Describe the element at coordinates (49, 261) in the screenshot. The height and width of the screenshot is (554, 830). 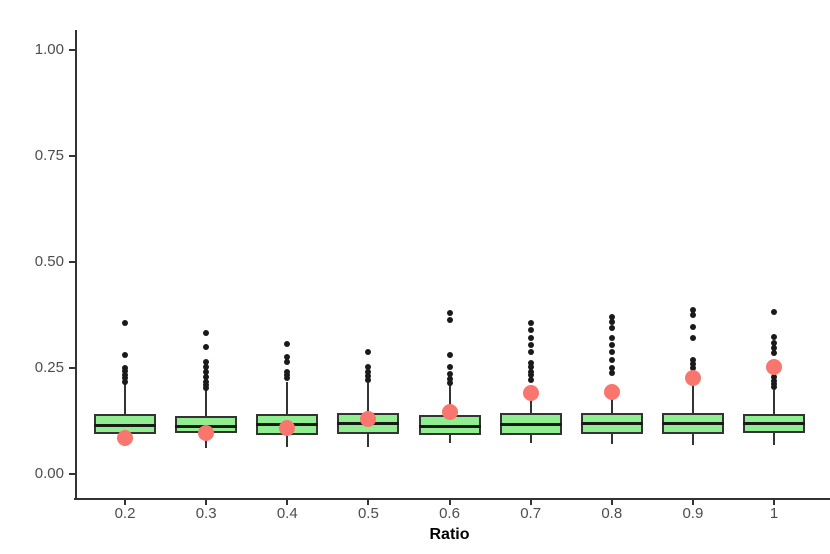
I see `y-tick-label: 0.50` at that location.